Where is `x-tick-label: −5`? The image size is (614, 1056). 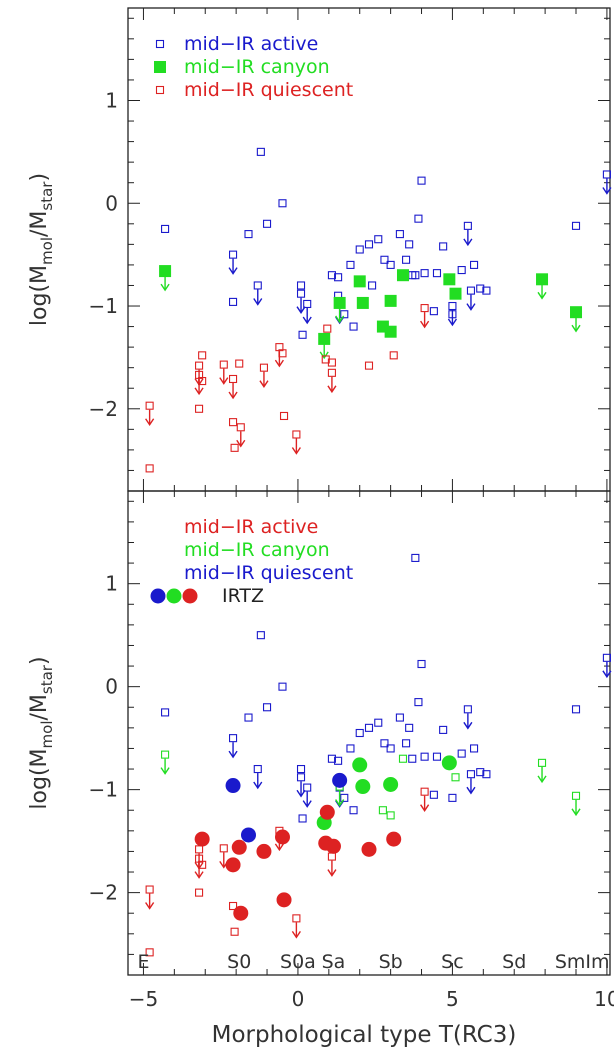 x-tick-label: −5 is located at coordinates (143, 999).